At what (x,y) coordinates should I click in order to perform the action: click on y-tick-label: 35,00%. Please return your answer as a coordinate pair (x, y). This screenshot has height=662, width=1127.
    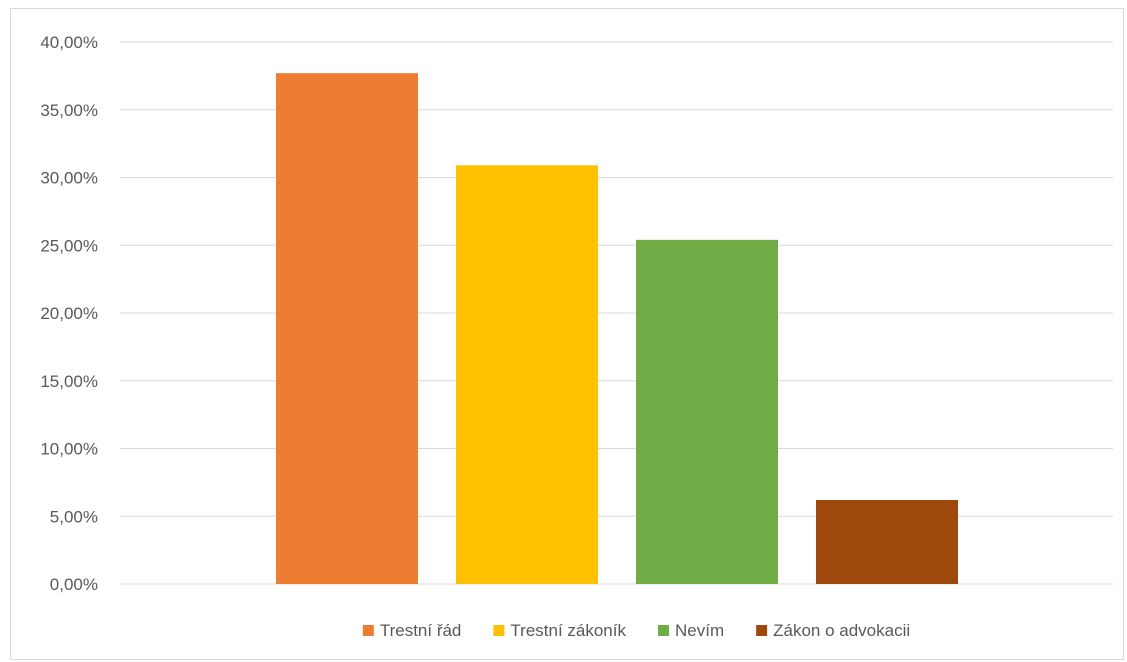
    Looking at the image, I should click on (69, 110).